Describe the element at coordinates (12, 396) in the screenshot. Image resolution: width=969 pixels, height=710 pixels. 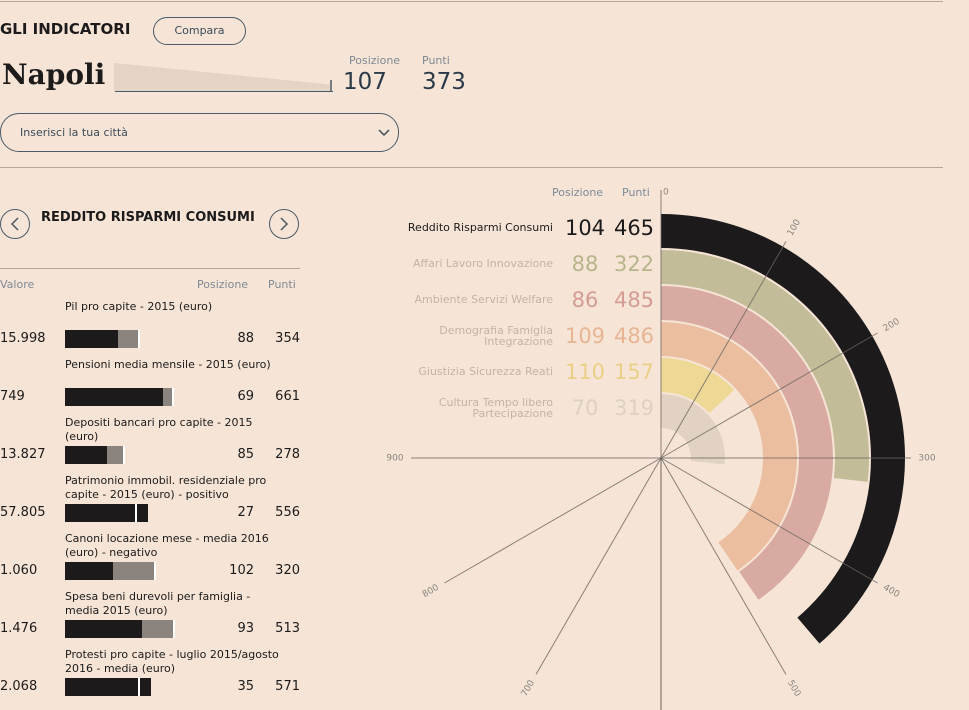
I see `indicator-value: 749` at that location.